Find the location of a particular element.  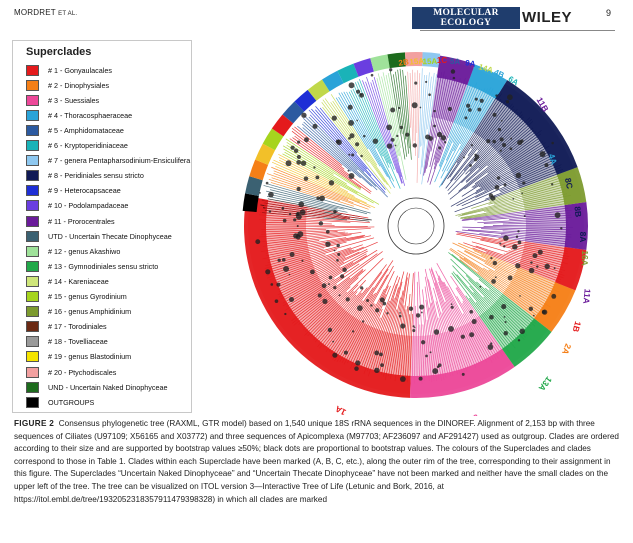

clade-label: 15A is located at coordinates (429, 62).